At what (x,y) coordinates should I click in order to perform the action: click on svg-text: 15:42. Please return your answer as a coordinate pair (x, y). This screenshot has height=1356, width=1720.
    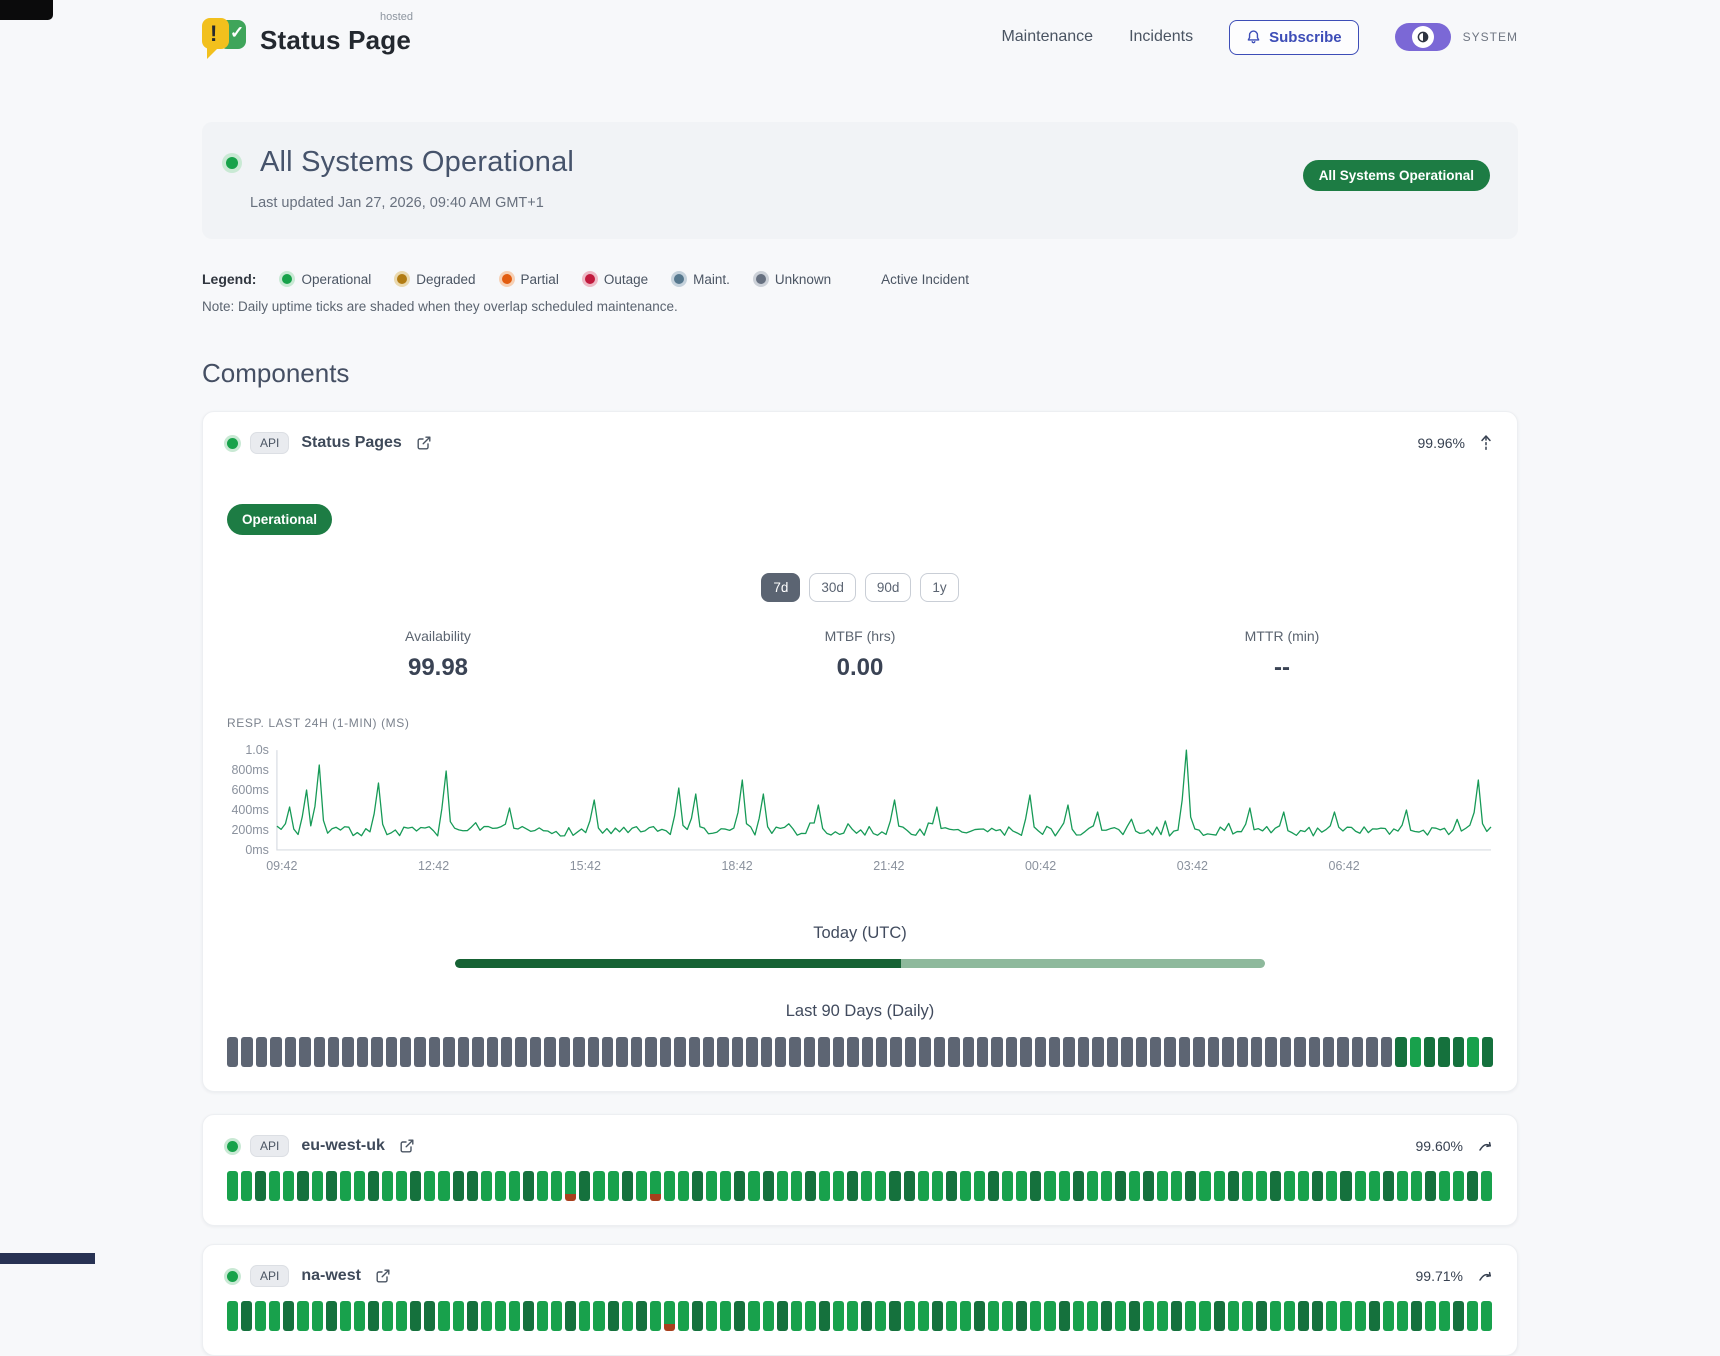
    Looking at the image, I should click on (585, 866).